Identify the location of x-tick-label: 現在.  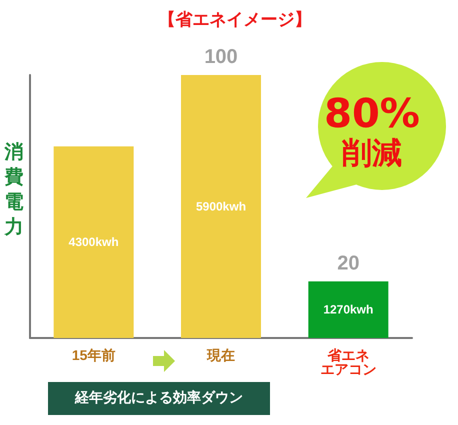
(220, 355).